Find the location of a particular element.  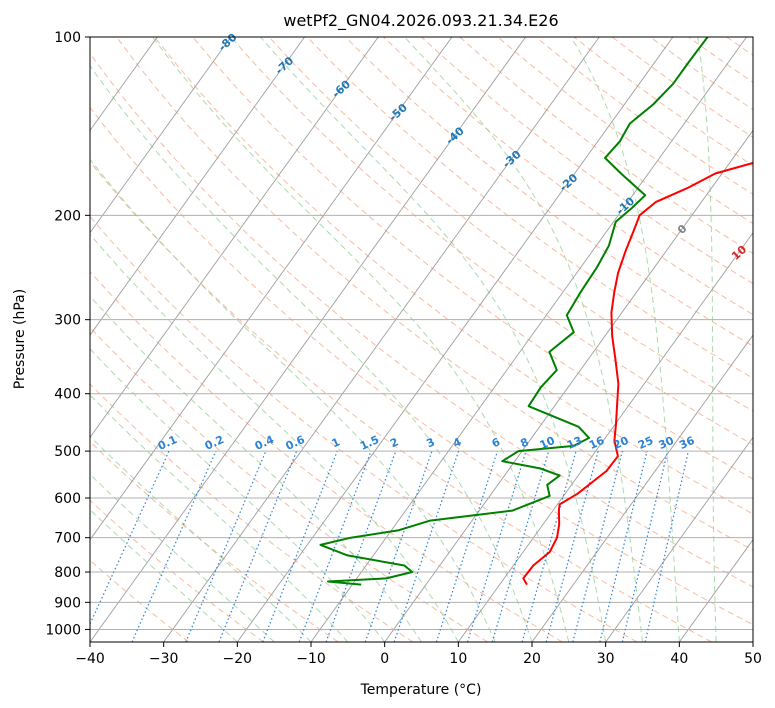

x-tick-label: −30 is located at coordinates (164, 659).